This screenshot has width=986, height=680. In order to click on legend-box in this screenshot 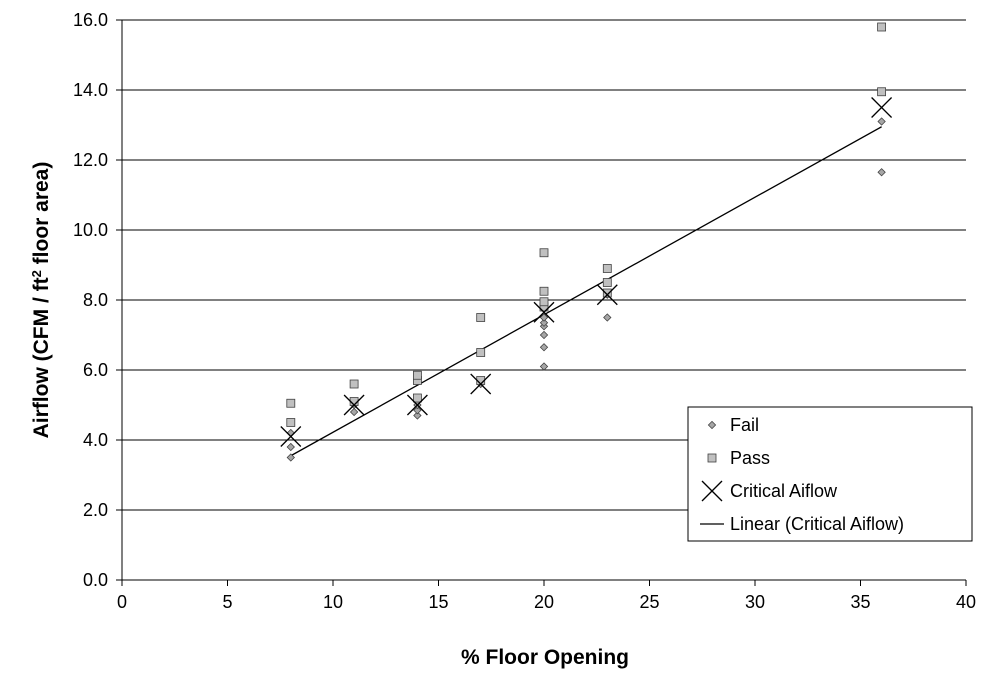, I will do `click(830, 474)`.